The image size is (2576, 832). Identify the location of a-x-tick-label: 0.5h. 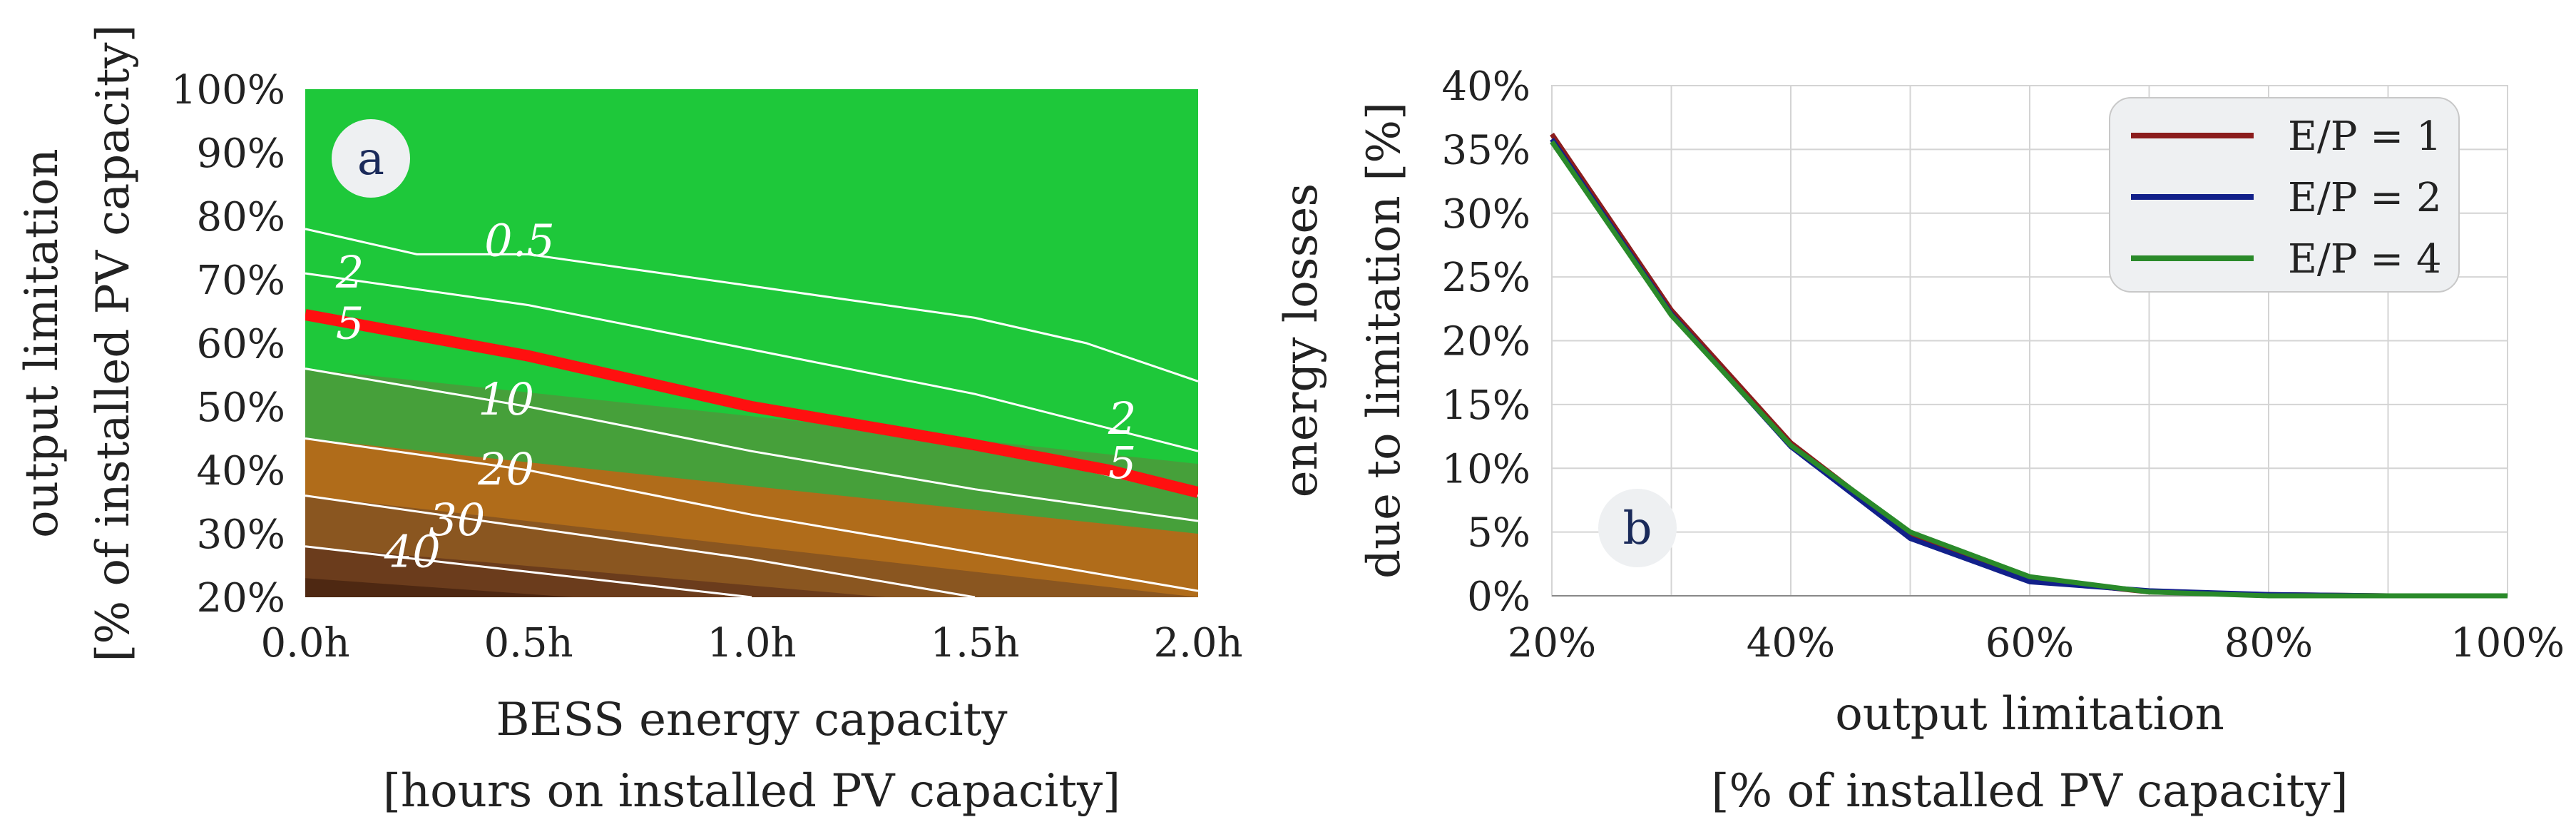
(528, 643).